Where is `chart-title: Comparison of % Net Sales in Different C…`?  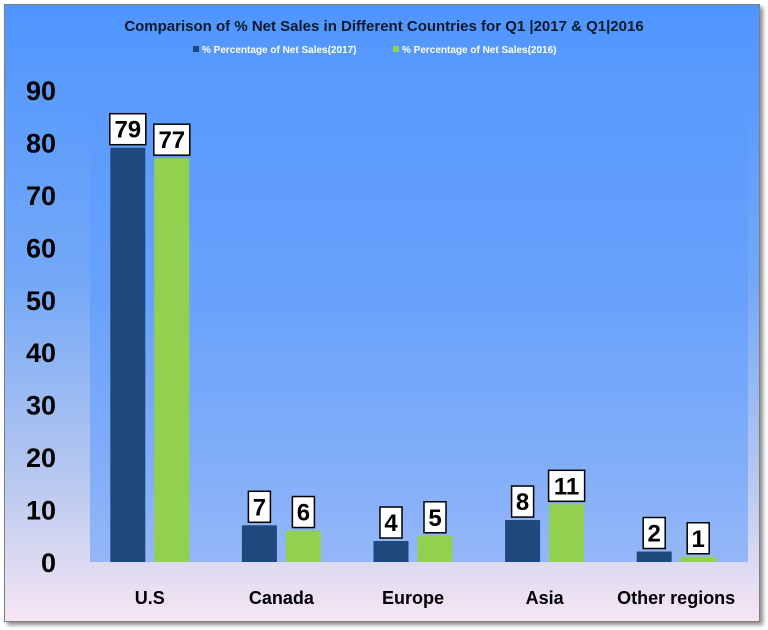
chart-title: Comparison of % Net Sales in Different C… is located at coordinates (383, 26).